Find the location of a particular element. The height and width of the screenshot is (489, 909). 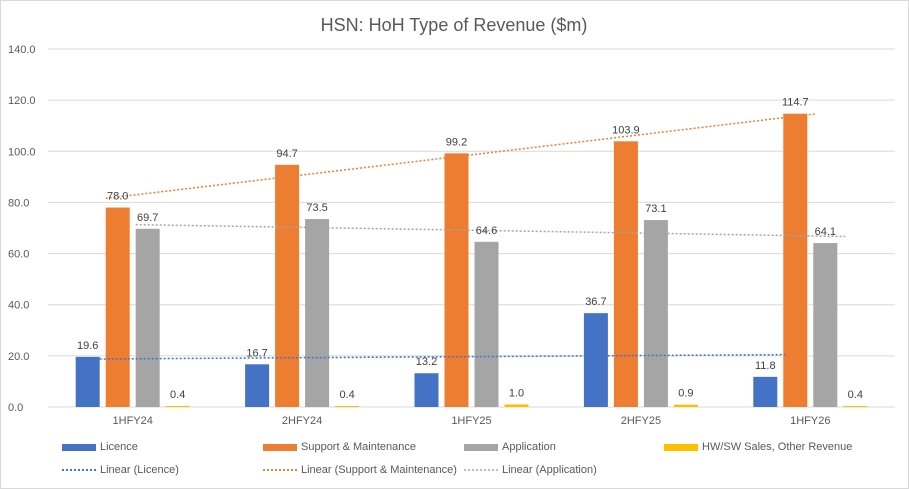

data-label: 19.6 is located at coordinates (87, 346).